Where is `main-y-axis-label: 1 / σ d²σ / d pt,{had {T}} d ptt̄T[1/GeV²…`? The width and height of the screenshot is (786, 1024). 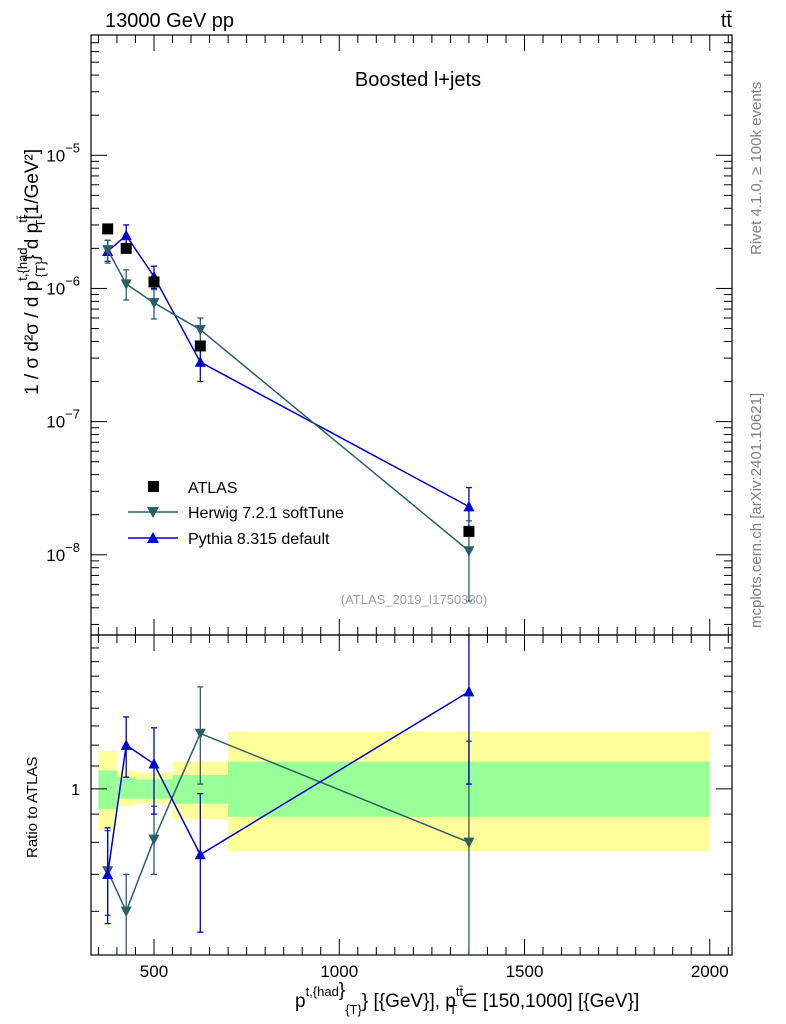 main-y-axis-label: 1 / σ d²σ / d pt,{had {T}} d ptt̄T[1/GeV²… is located at coordinates (31, 272).